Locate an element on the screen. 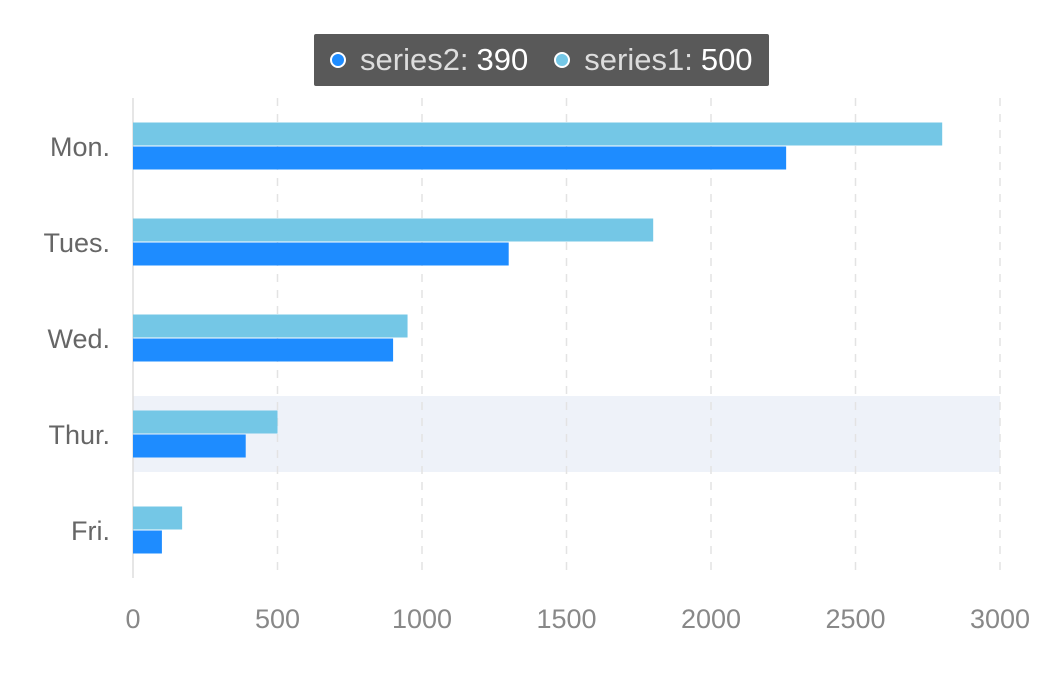 This screenshot has height=698, width=1058. tooltip-item-series2: series2: 390 is located at coordinates (429, 60).